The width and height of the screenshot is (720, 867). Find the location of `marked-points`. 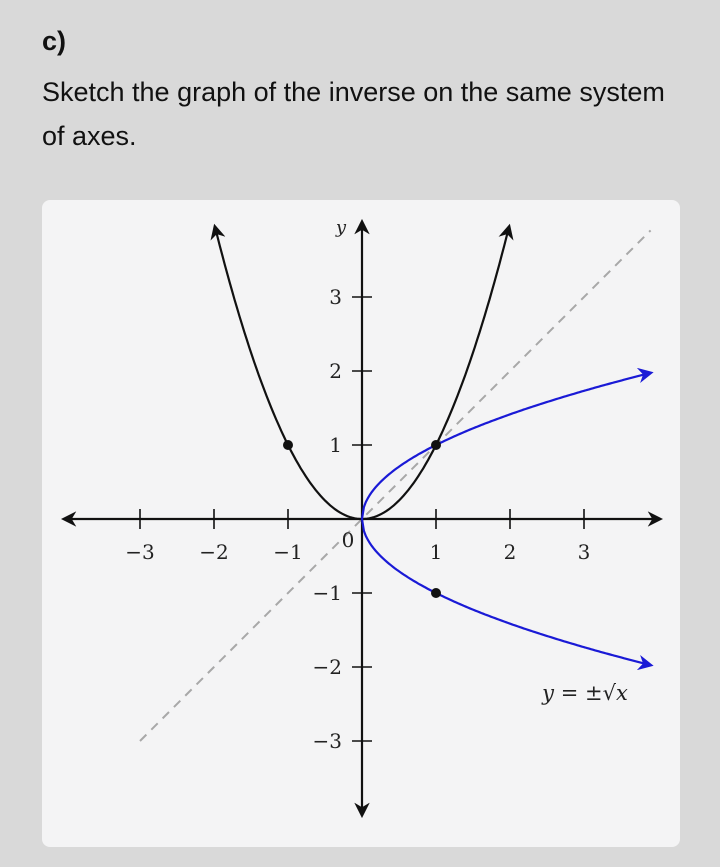

marked-points is located at coordinates (362, 519).